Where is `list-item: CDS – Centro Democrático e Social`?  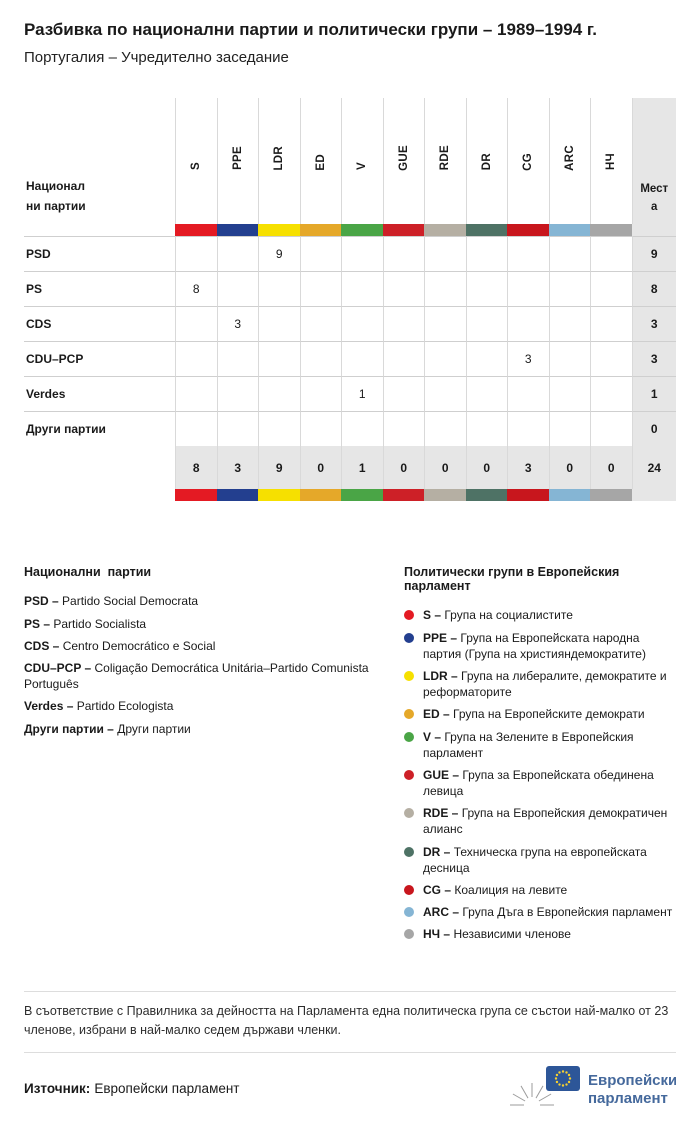
list-item: CDS – Centro Democrático e Social is located at coordinates (120, 645).